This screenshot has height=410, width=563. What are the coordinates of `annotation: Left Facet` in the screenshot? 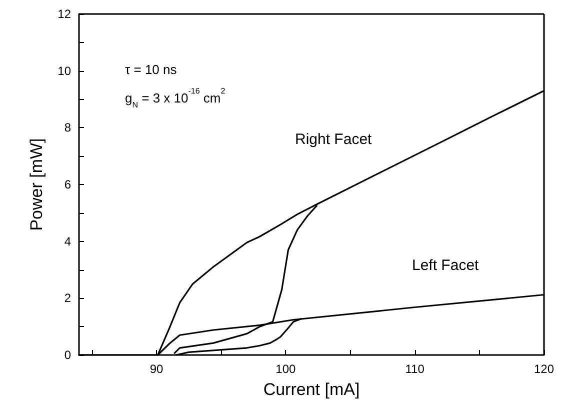 It's located at (446, 265).